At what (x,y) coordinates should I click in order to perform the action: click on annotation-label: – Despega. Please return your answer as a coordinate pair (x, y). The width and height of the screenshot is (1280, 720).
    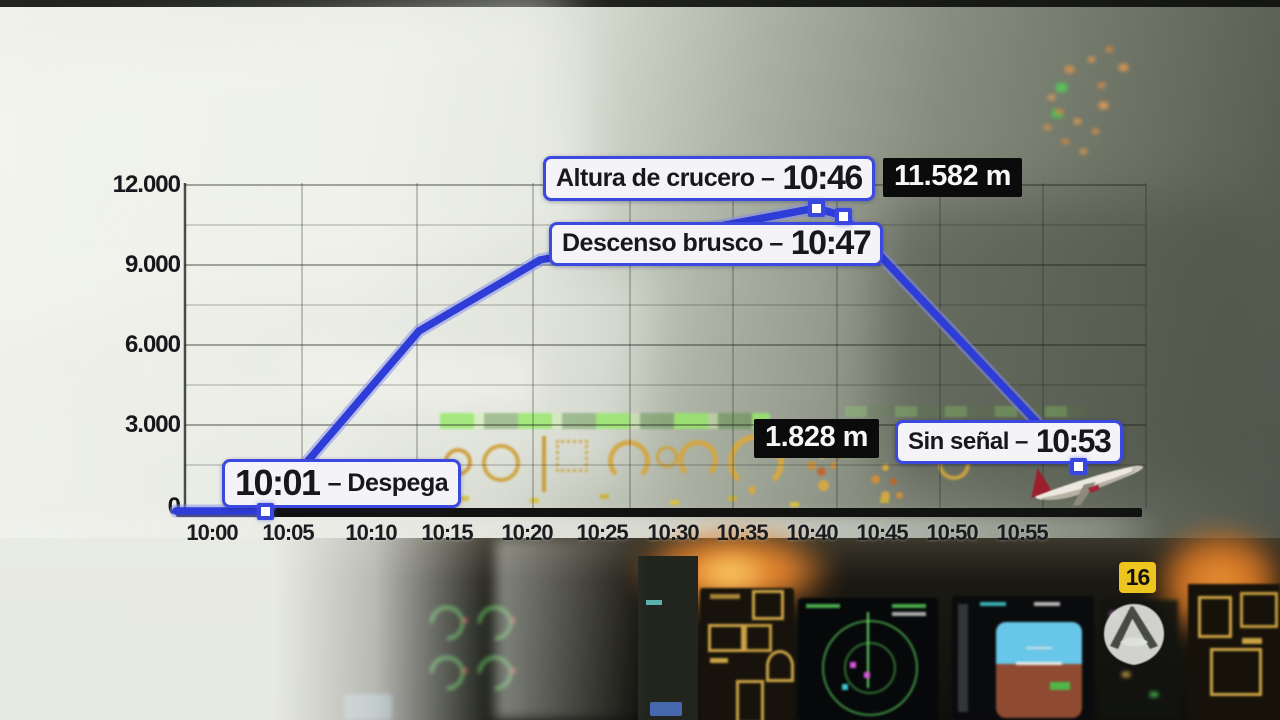
    Looking at the image, I should click on (388, 482).